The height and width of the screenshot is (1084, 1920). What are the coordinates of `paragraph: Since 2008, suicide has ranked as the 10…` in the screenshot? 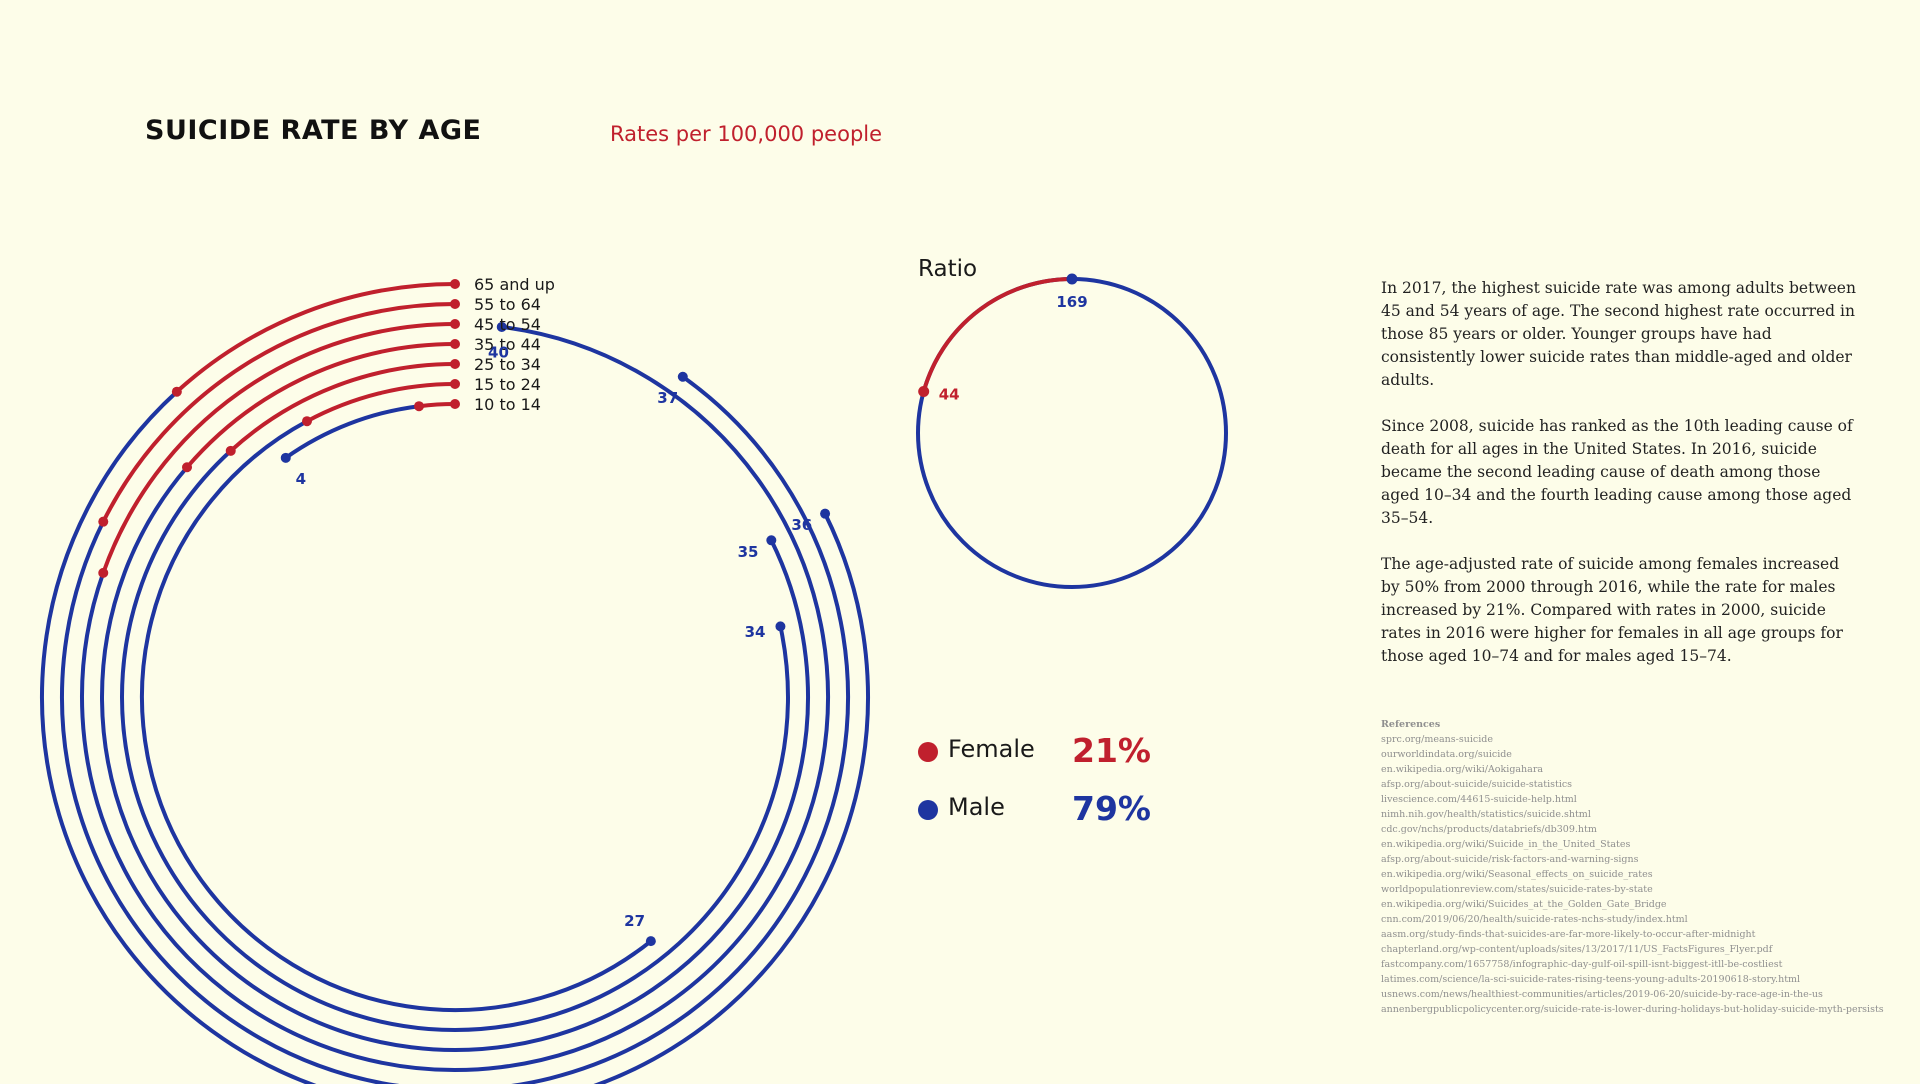 It's located at (1617, 472).